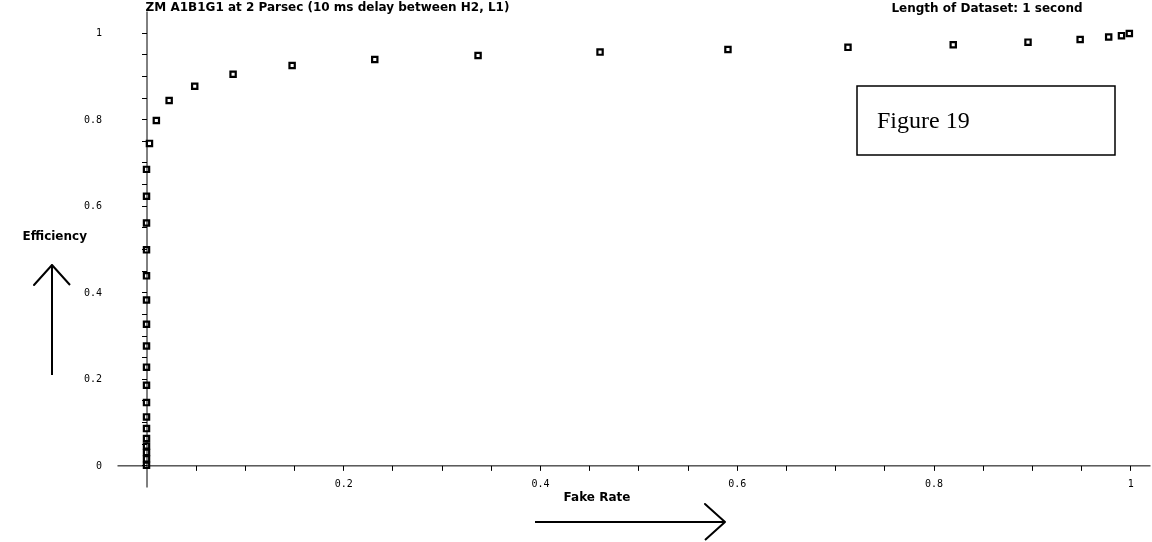 The image size is (1152, 542). I want to click on x-axis-title: Fake Rate, so click(597, 497).